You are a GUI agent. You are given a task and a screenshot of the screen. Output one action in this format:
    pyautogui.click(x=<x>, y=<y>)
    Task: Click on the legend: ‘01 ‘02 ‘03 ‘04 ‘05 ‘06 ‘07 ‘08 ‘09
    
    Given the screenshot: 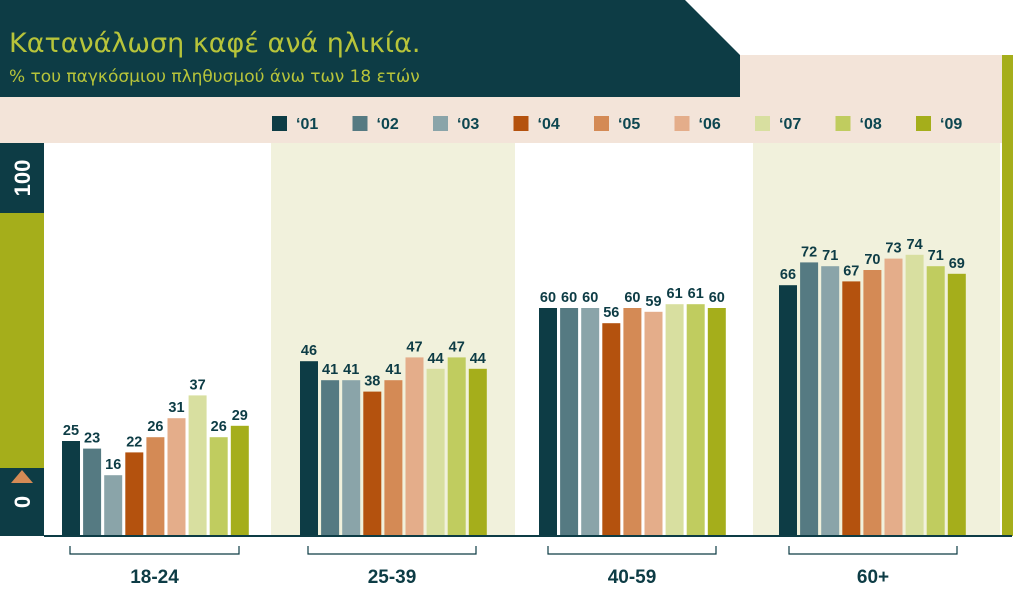 What is the action you would take?
    pyautogui.click(x=617, y=124)
    